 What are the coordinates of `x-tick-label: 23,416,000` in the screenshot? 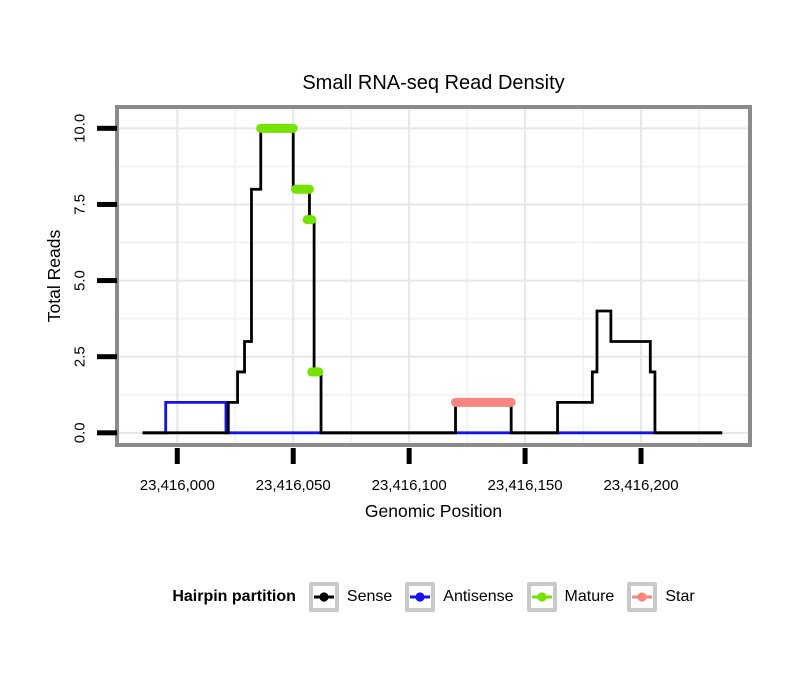 It's located at (177, 485).